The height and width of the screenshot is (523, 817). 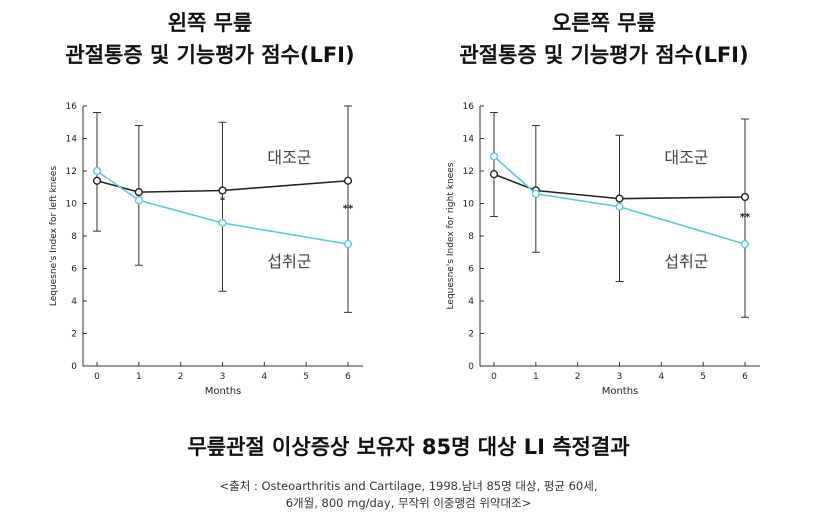 What do you see at coordinates (620, 391) in the screenshot?
I see `chart-2-x-axis-label: Months` at bounding box center [620, 391].